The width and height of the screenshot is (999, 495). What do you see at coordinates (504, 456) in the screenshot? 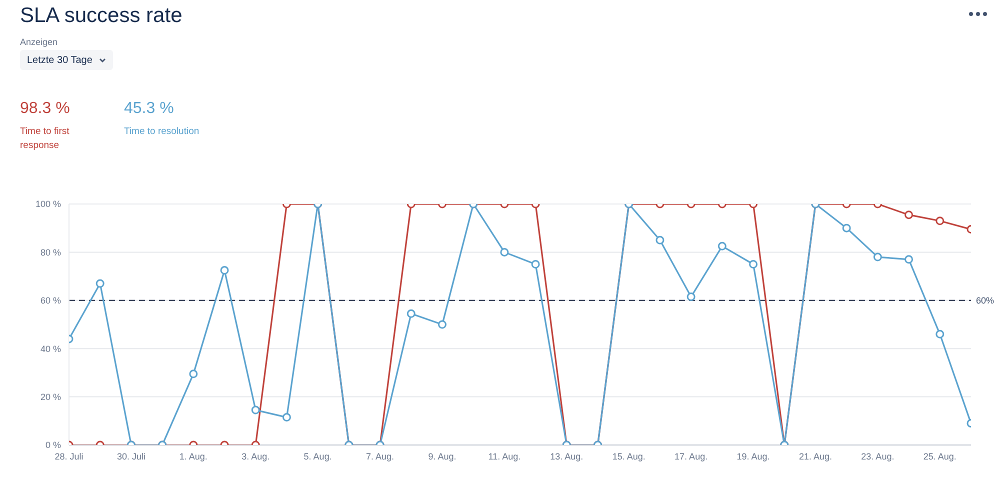
I see `x-tick-label: 11. Aug.` at bounding box center [504, 456].